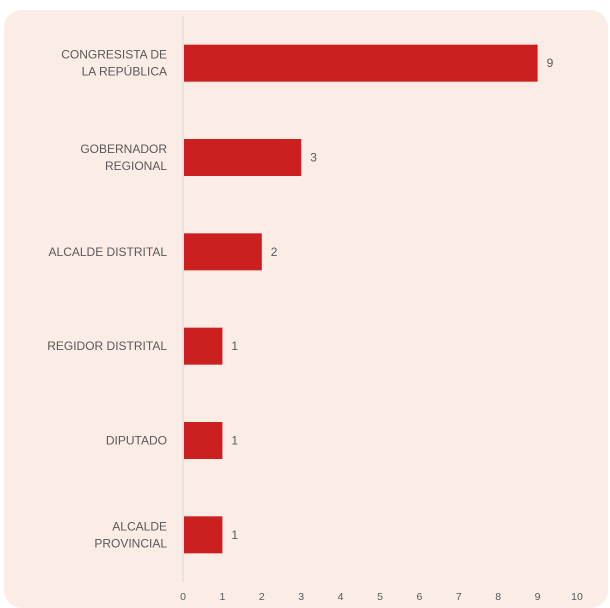 This screenshot has height=608, width=610. I want to click on x-tick-label: 10, so click(577, 597).